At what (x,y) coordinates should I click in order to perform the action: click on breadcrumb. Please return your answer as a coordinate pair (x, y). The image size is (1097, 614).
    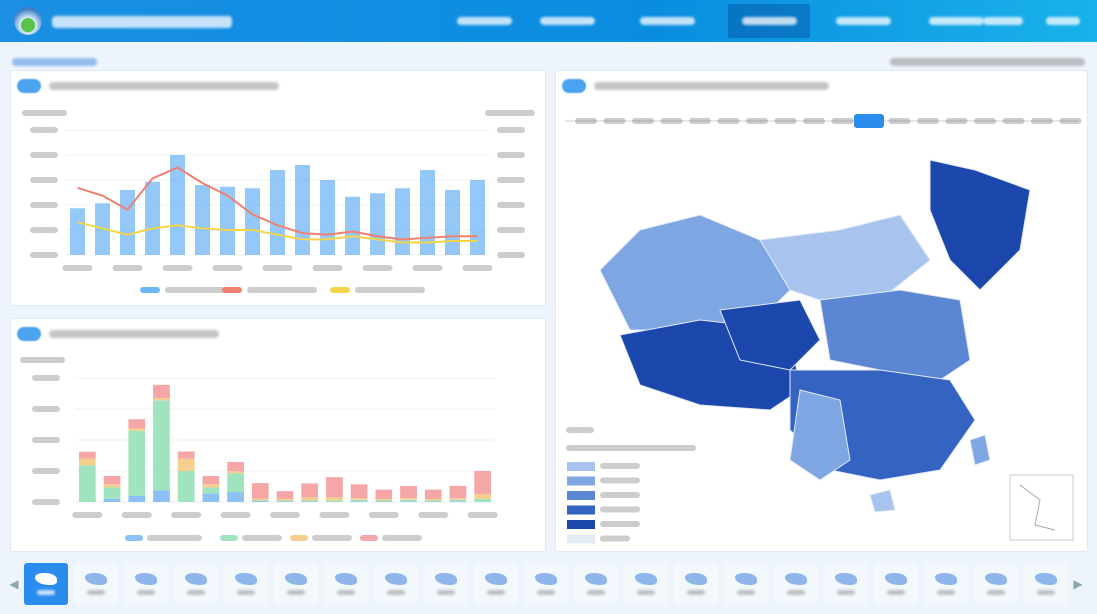
    Looking at the image, I should click on (54, 62).